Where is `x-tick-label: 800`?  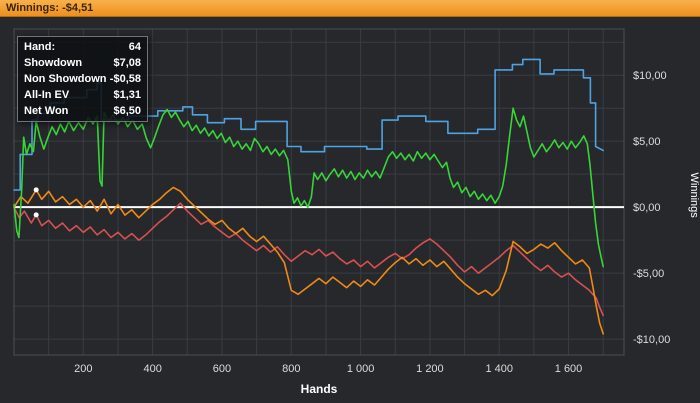 x-tick-label: 800 is located at coordinates (291, 369).